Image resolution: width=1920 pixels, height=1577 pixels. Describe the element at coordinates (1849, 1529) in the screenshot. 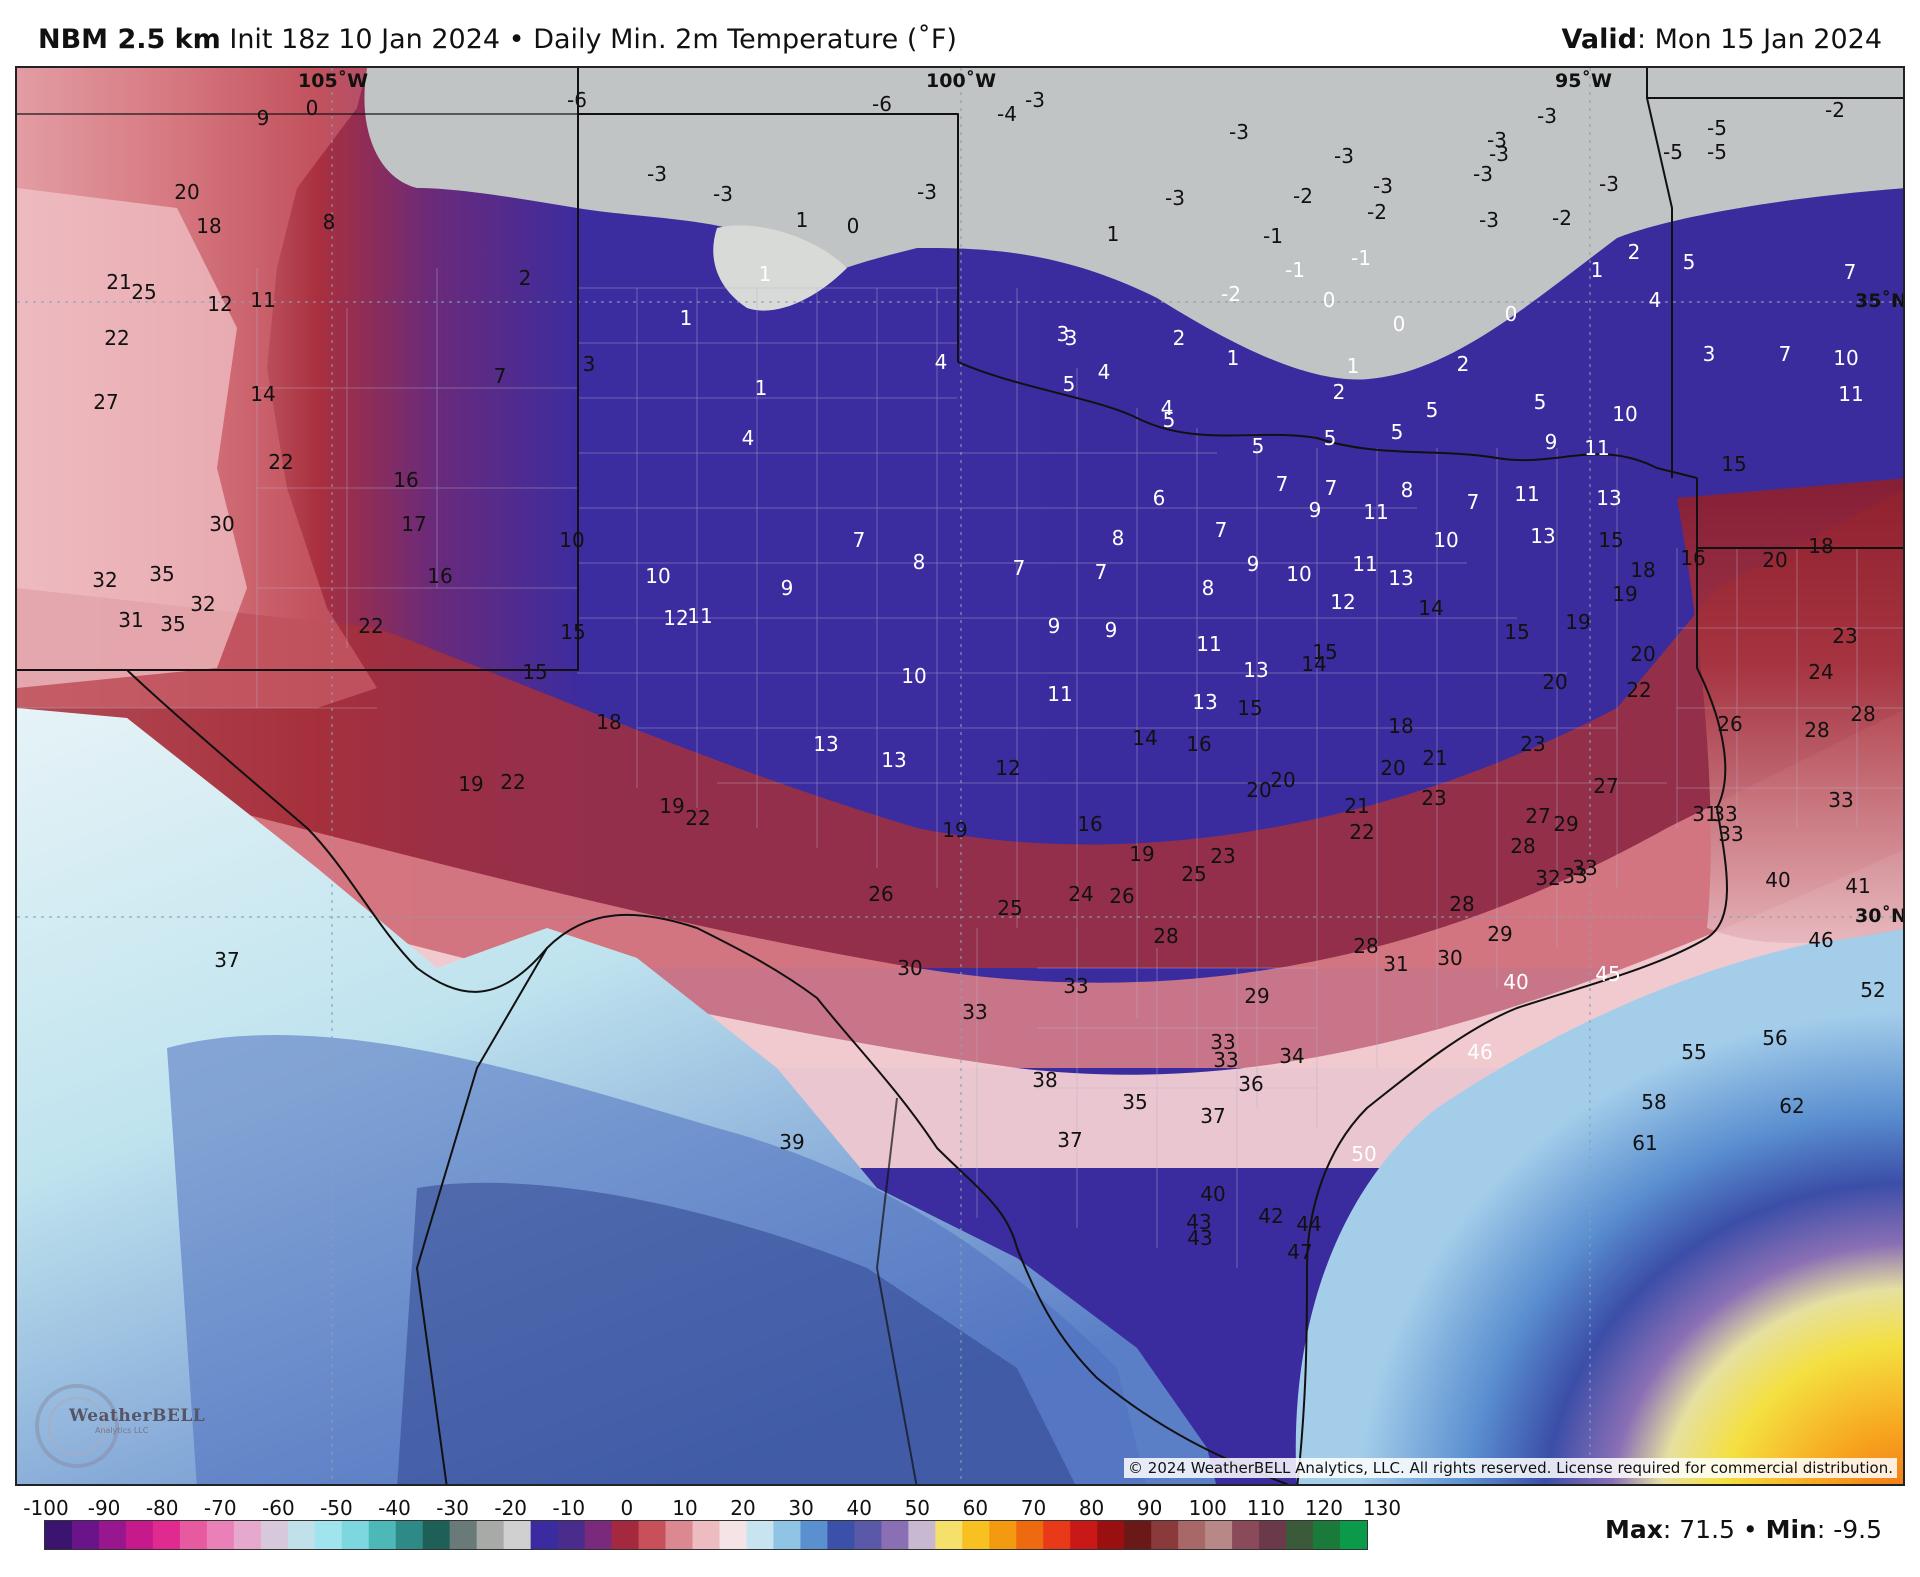

I see `min-value: : -9.5` at that location.